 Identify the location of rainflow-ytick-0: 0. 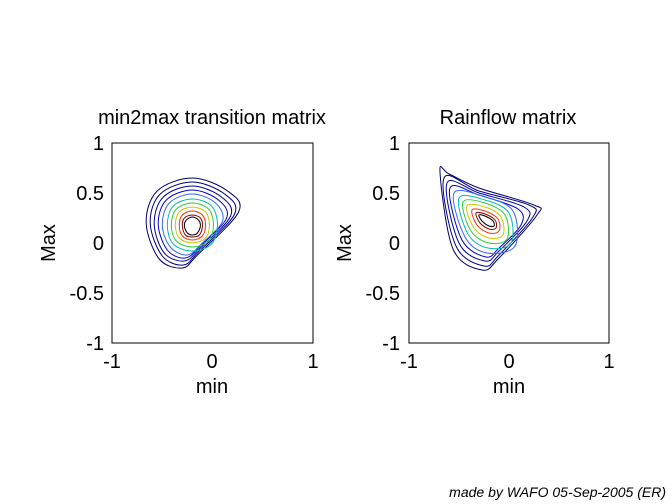
(394, 244).